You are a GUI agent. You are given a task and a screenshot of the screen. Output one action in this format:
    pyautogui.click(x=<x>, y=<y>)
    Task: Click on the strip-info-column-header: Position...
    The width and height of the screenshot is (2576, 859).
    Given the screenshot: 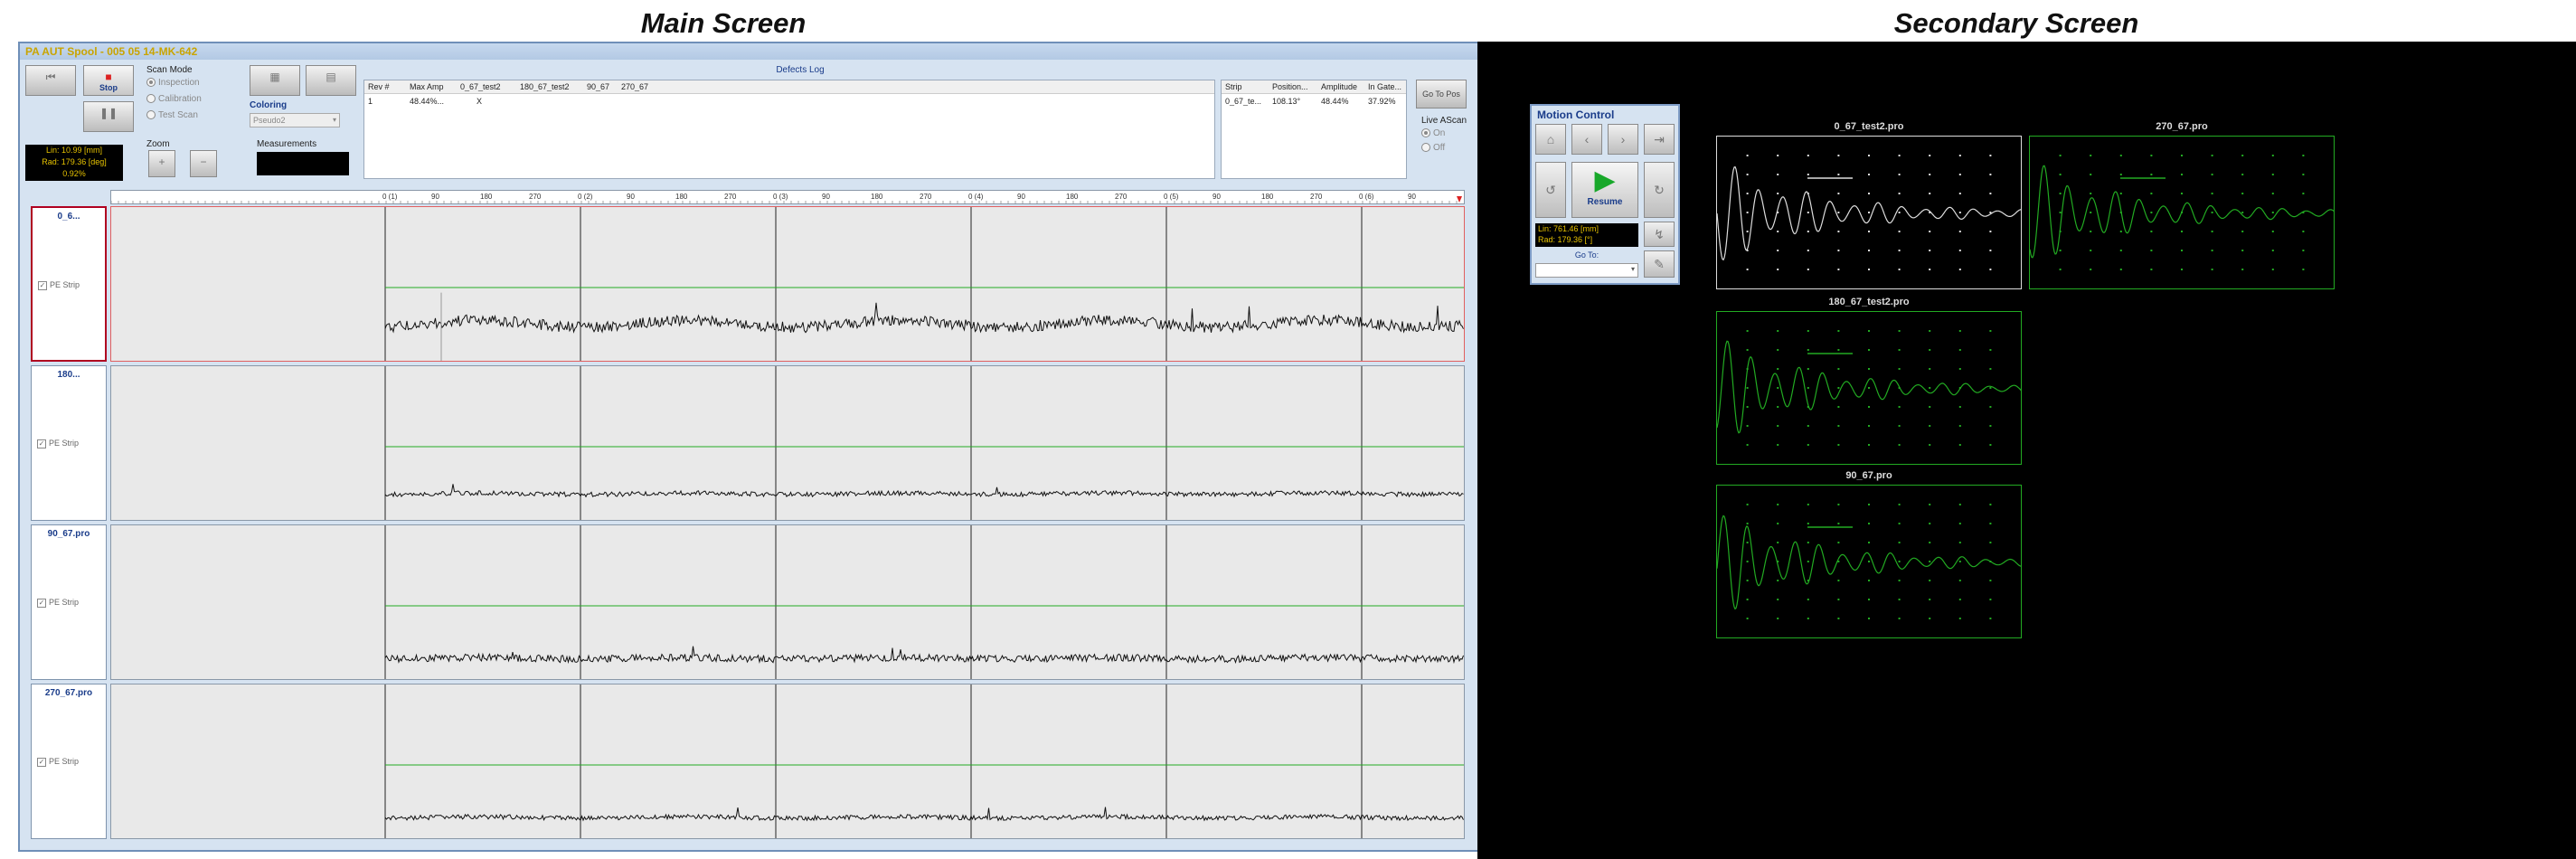 What is the action you would take?
    pyautogui.click(x=1290, y=86)
    